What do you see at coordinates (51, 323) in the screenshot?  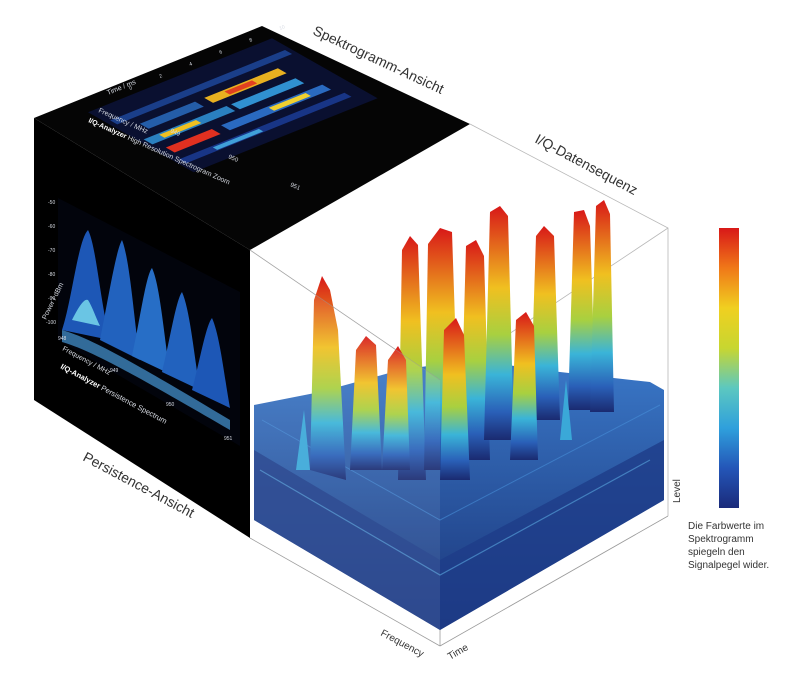 I see `persistence-y-tick: -100` at bounding box center [51, 323].